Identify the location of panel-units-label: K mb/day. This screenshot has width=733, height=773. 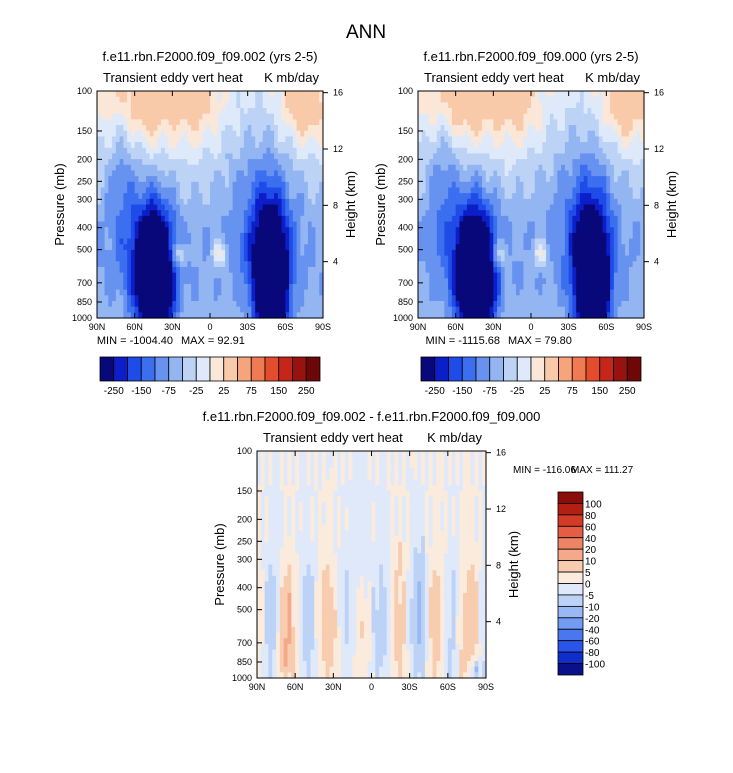
(612, 77).